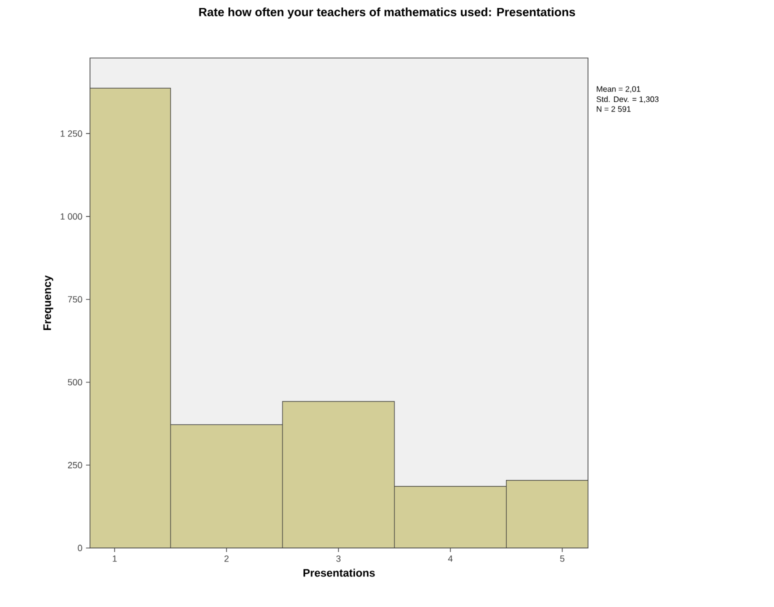 The image size is (774, 607). What do you see at coordinates (226, 559) in the screenshot?
I see `x-tick-label: 2` at bounding box center [226, 559].